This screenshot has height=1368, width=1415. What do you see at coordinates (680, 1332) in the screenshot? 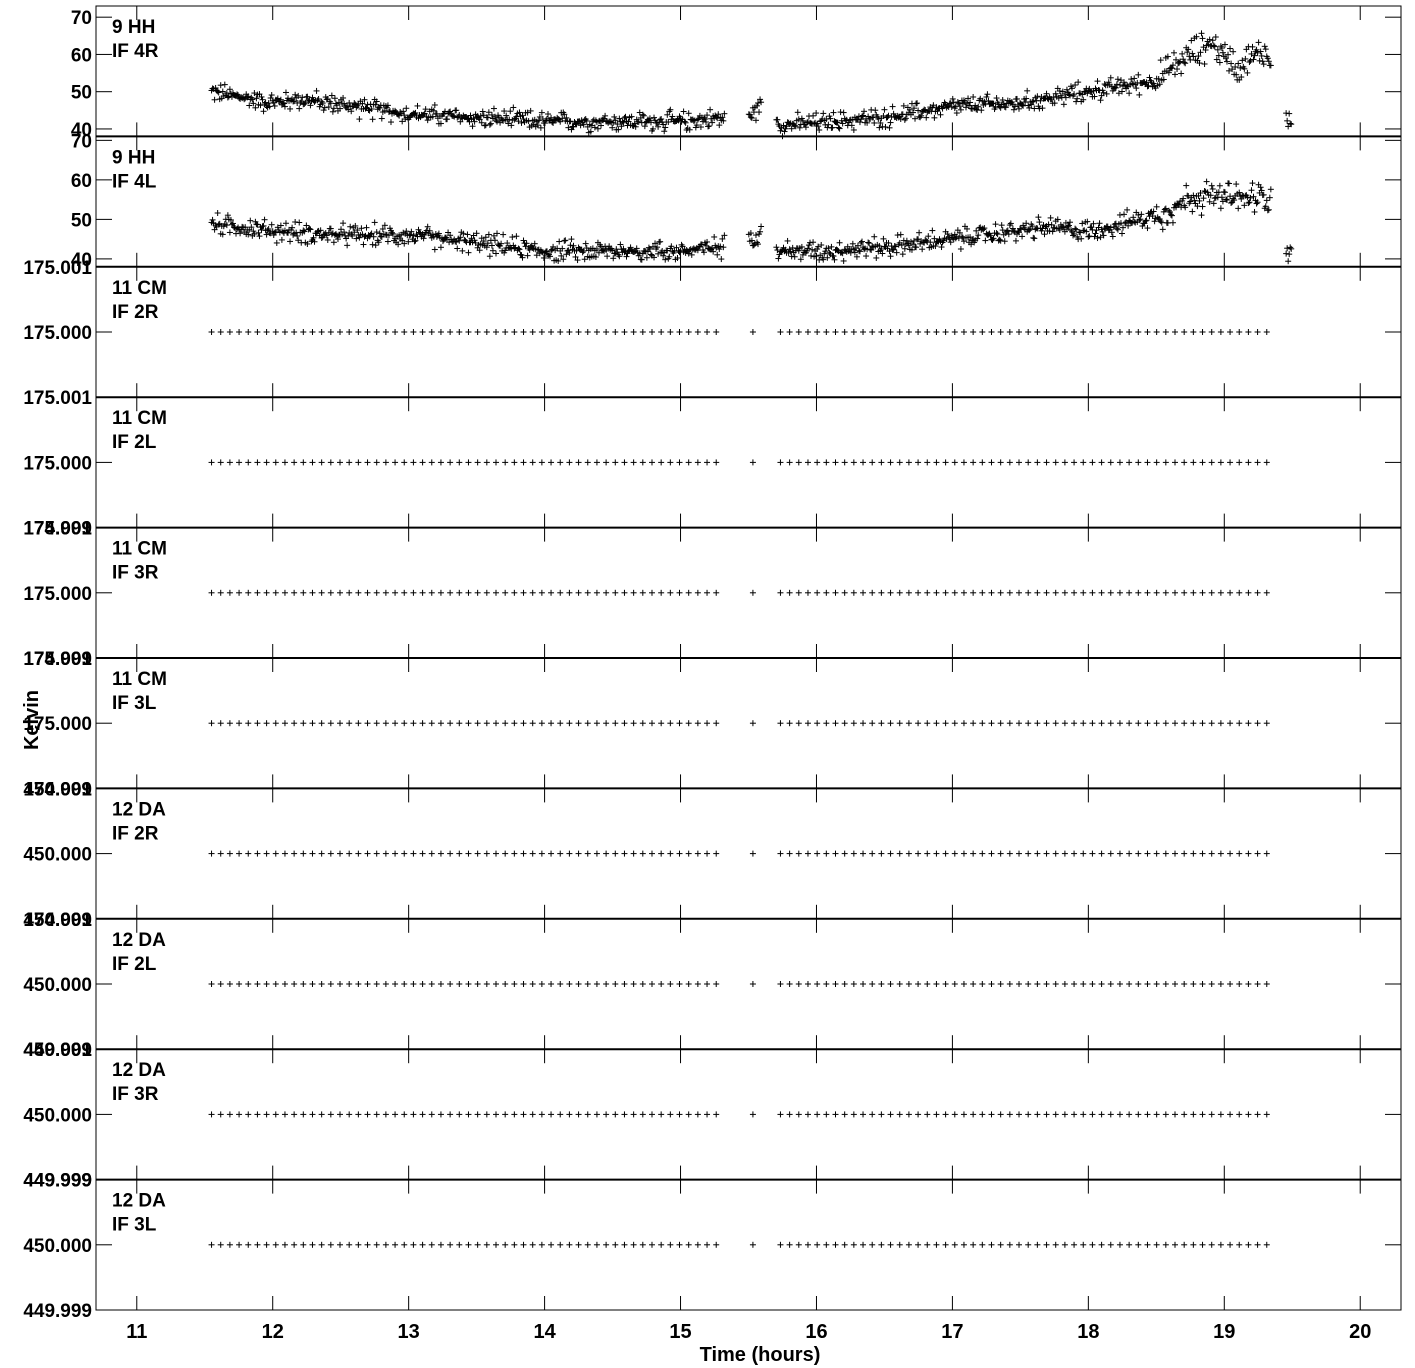
I see `x-tick-label: 15` at bounding box center [680, 1332].